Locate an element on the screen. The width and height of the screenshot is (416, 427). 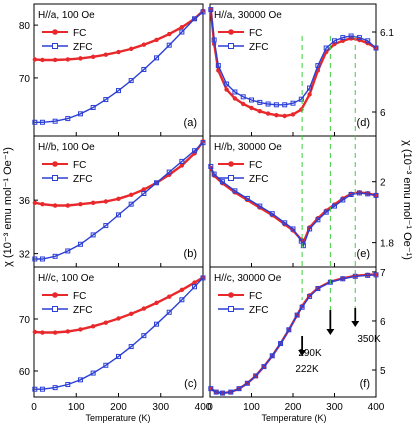
x-tick-label: 100 is located at coordinates (76, 407).